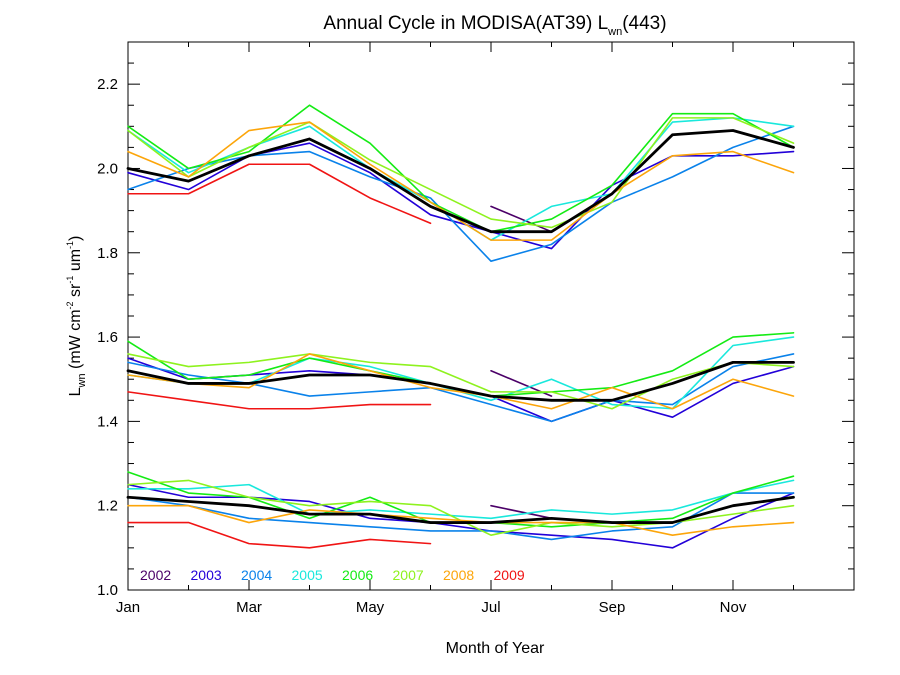 This screenshot has height=675, width=900. Describe the element at coordinates (75, 391) in the screenshot. I see `y-axis-title-prefix: L` at that location.